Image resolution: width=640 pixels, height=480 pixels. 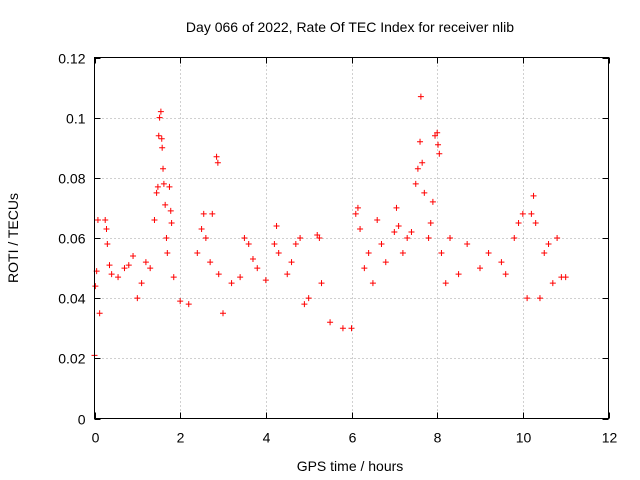 I want to click on y-tick-label: 0.04, so click(x=71, y=299).